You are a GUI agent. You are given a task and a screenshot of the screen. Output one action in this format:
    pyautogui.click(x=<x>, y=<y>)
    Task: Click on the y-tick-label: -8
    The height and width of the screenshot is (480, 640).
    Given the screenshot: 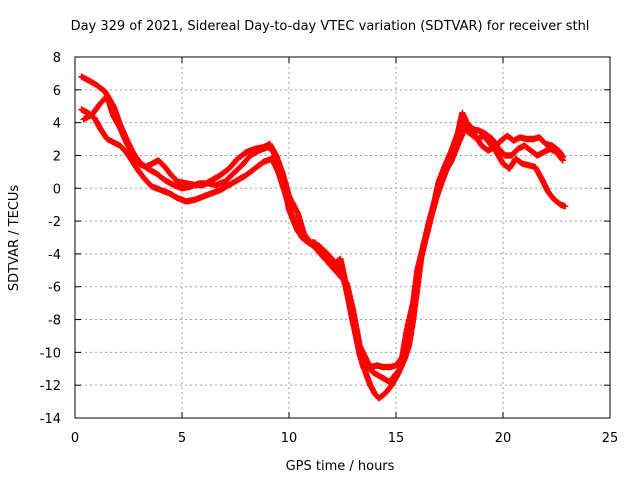 What is the action you would take?
    pyautogui.click(x=54, y=321)
    